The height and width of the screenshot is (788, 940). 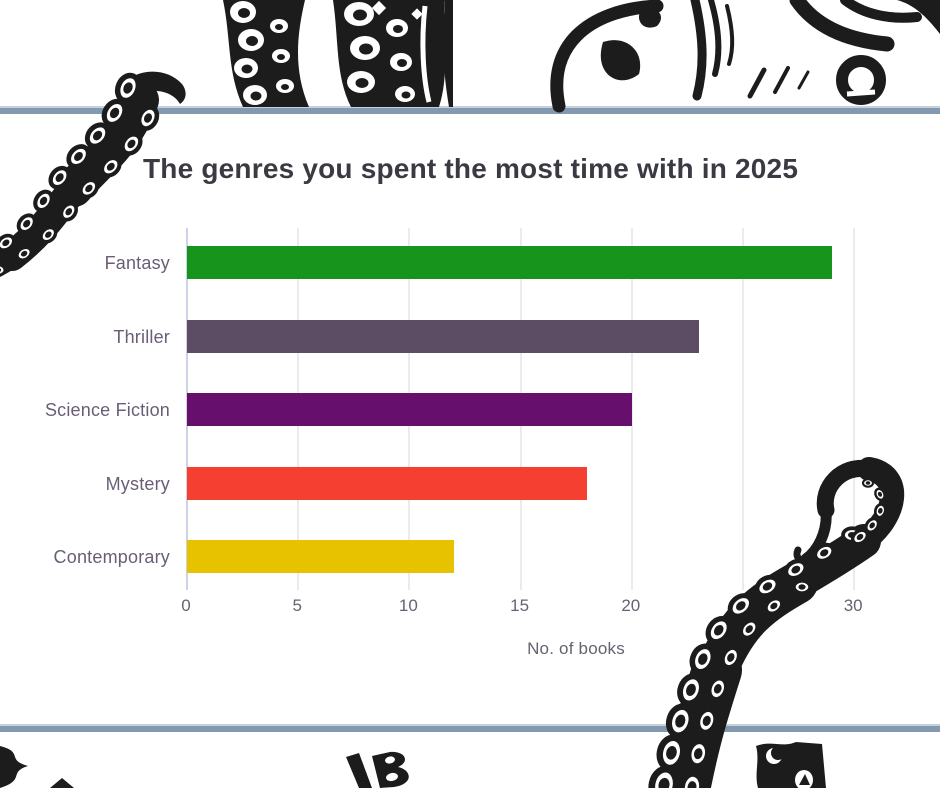 What do you see at coordinates (576, 648) in the screenshot?
I see `x-axis-label: No. of books` at bounding box center [576, 648].